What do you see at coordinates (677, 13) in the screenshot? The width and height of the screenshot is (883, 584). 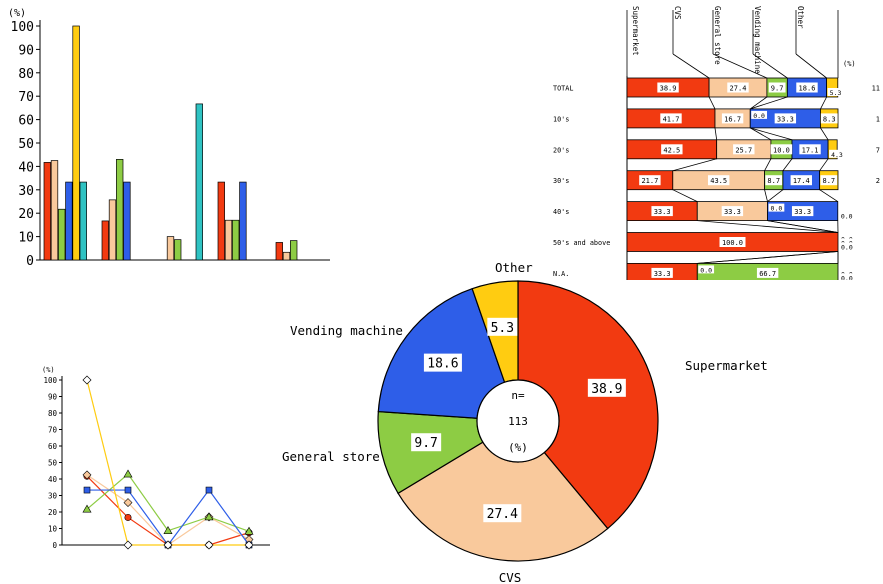 I see `column-header: CVS` at bounding box center [677, 13].